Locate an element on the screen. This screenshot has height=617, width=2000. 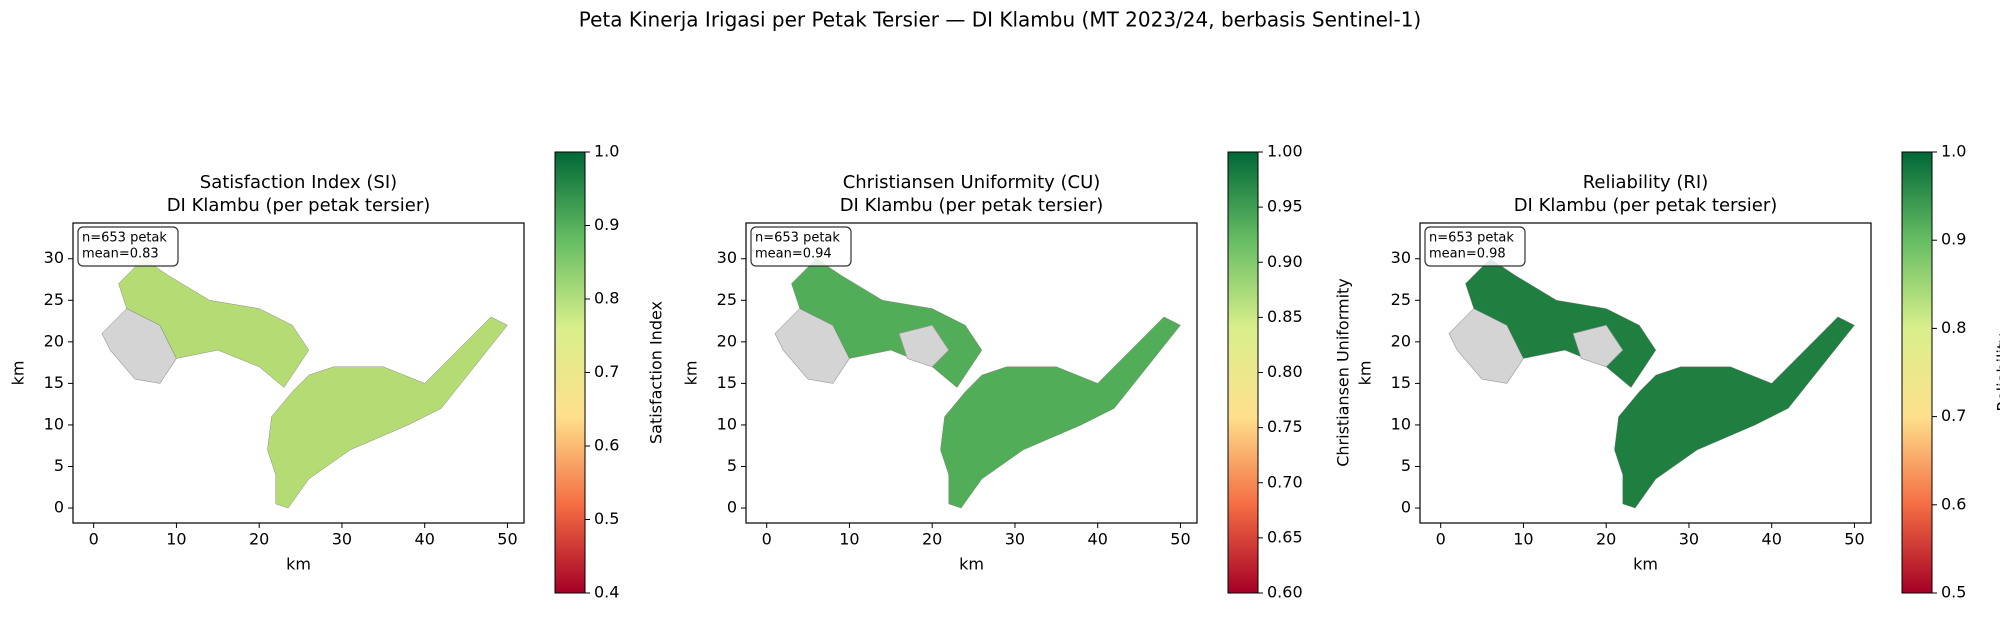
annotation: mean=0.83 is located at coordinates (120, 254).